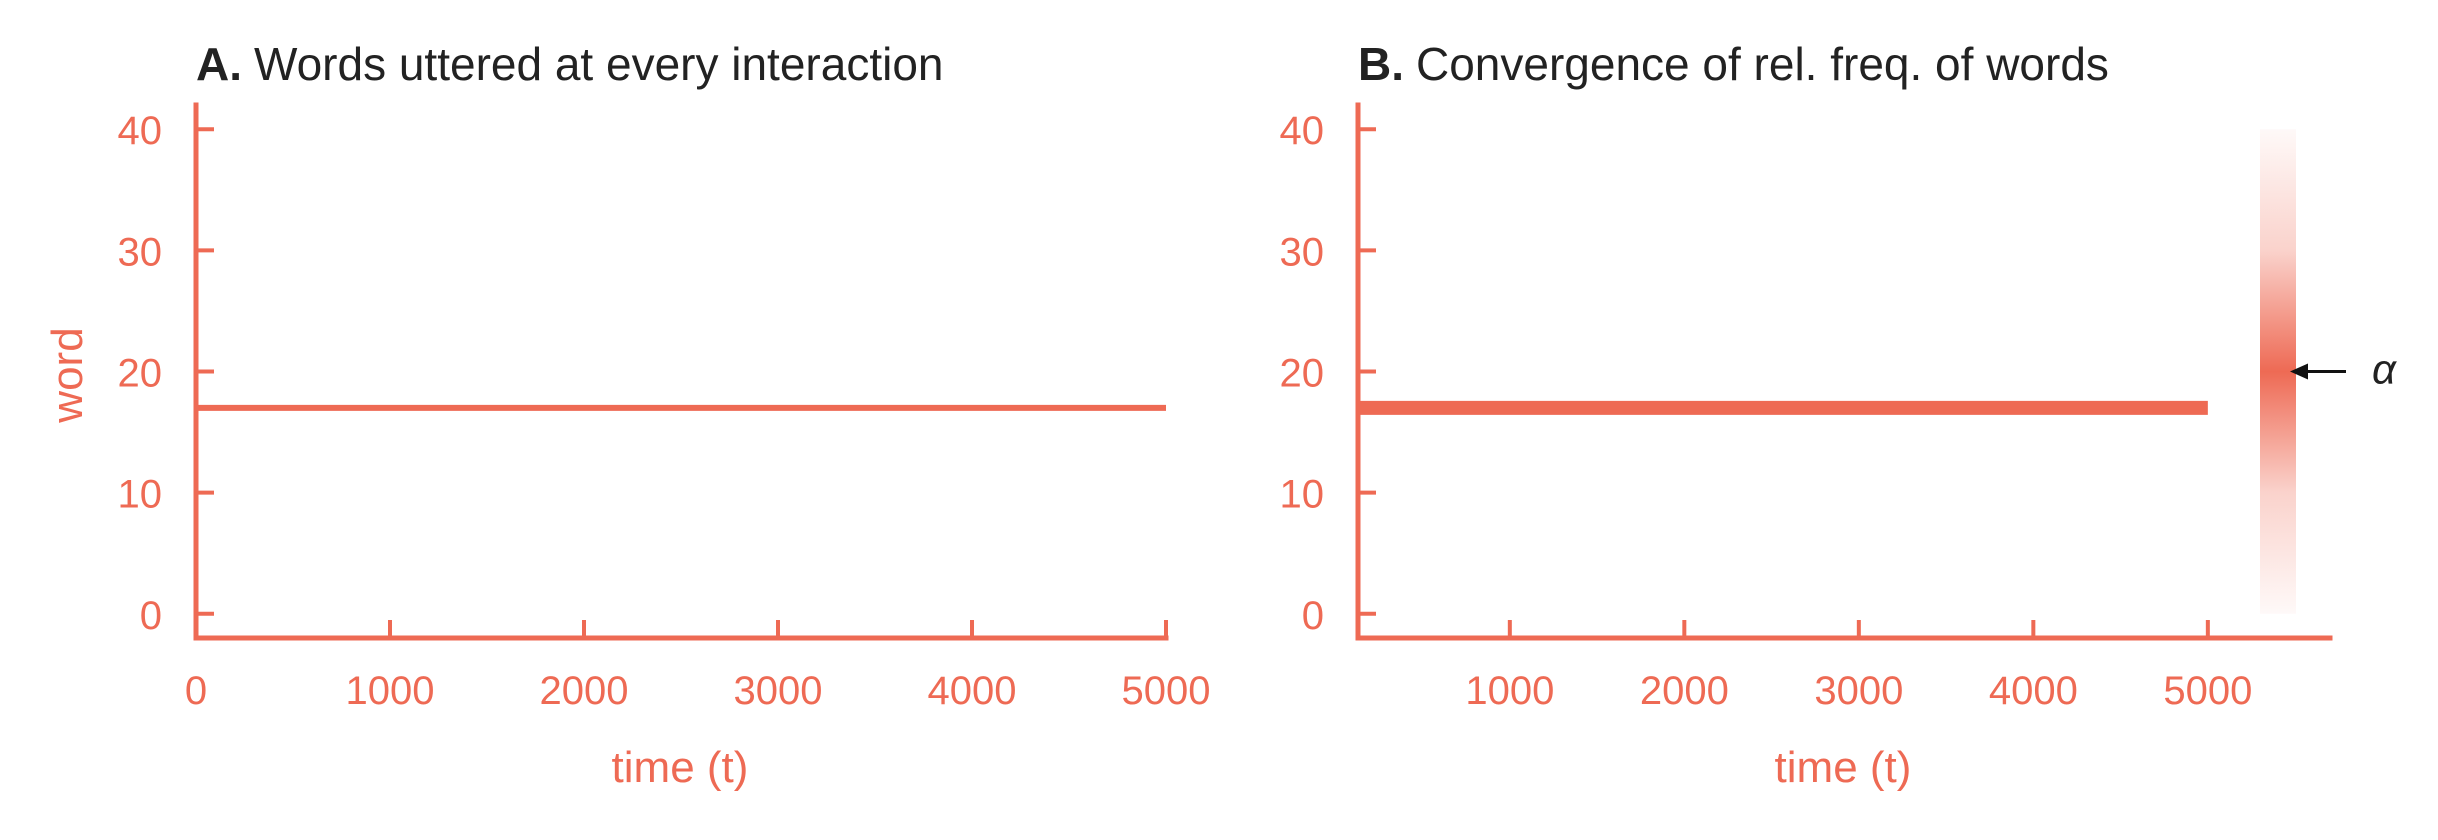 The height and width of the screenshot is (840, 2438). I want to click on panel-a-x-tick-label: 2000, so click(584, 691).